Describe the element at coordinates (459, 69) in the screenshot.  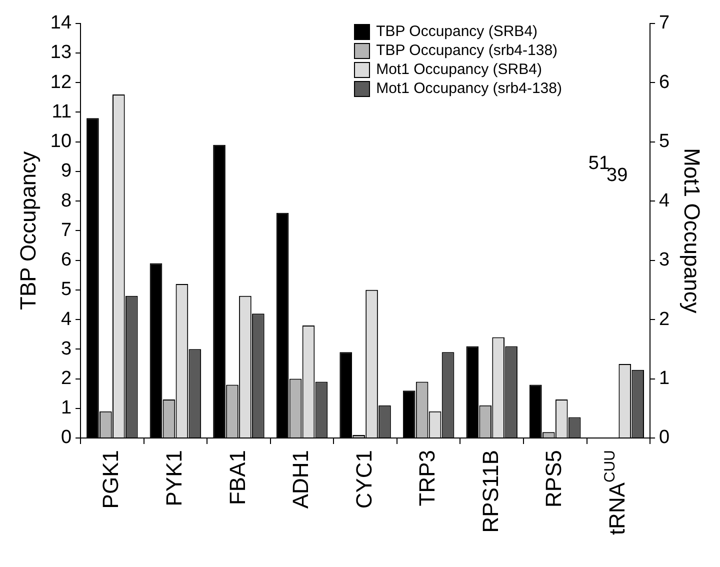
I see `legend-label: Mot1 Occupancy (SRB4)` at that location.